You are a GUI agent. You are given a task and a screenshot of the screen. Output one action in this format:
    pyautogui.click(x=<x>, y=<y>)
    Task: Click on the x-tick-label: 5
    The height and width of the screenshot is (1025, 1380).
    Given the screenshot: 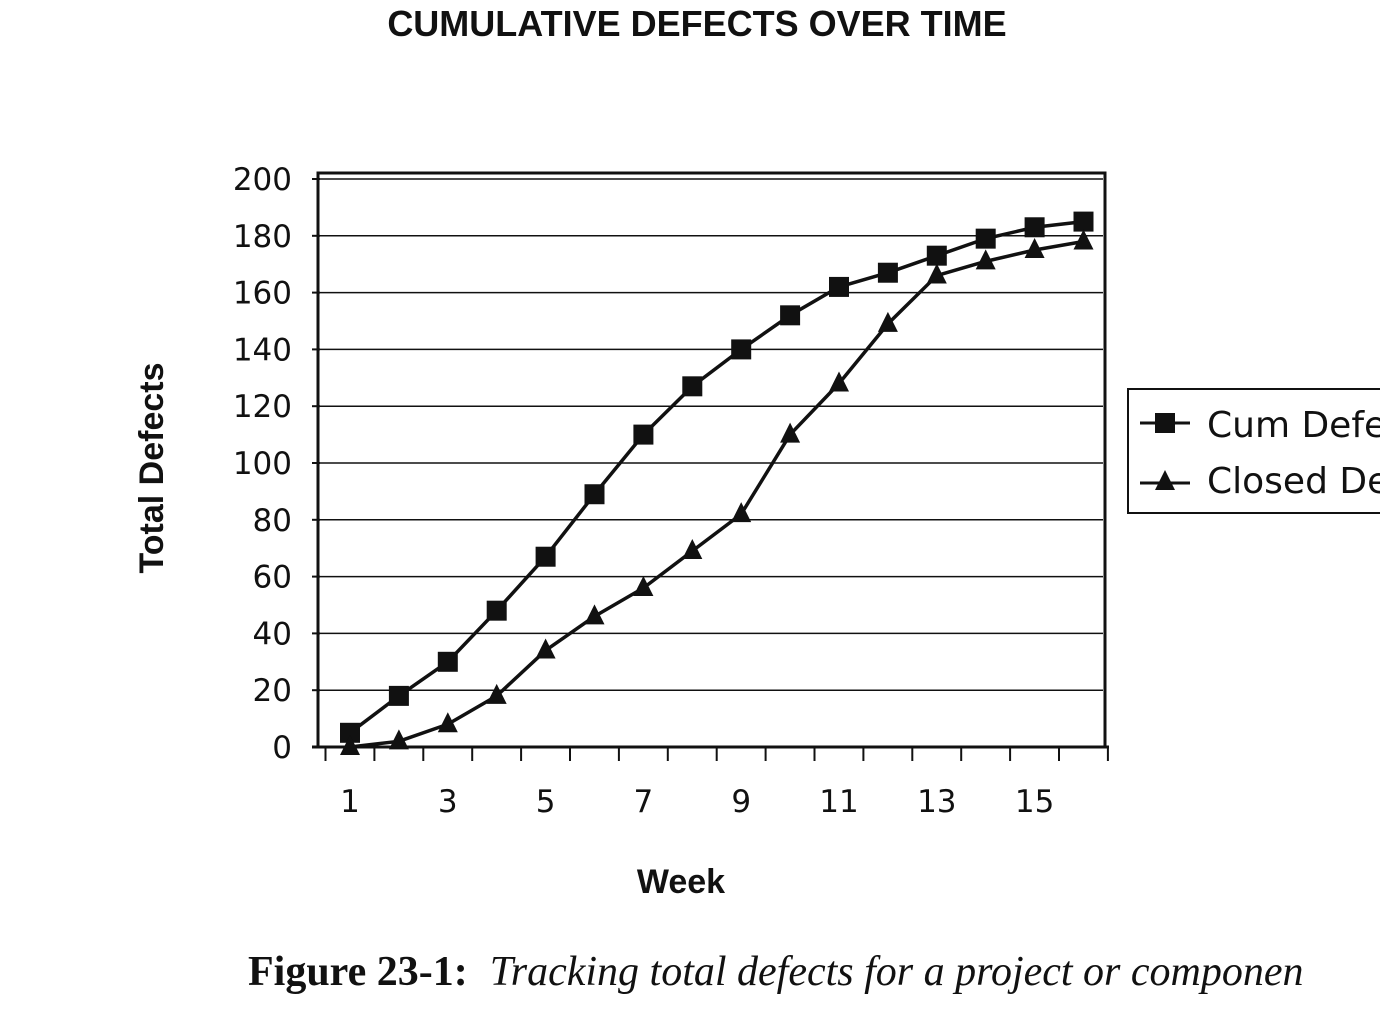 What is the action you would take?
    pyautogui.click(x=546, y=802)
    